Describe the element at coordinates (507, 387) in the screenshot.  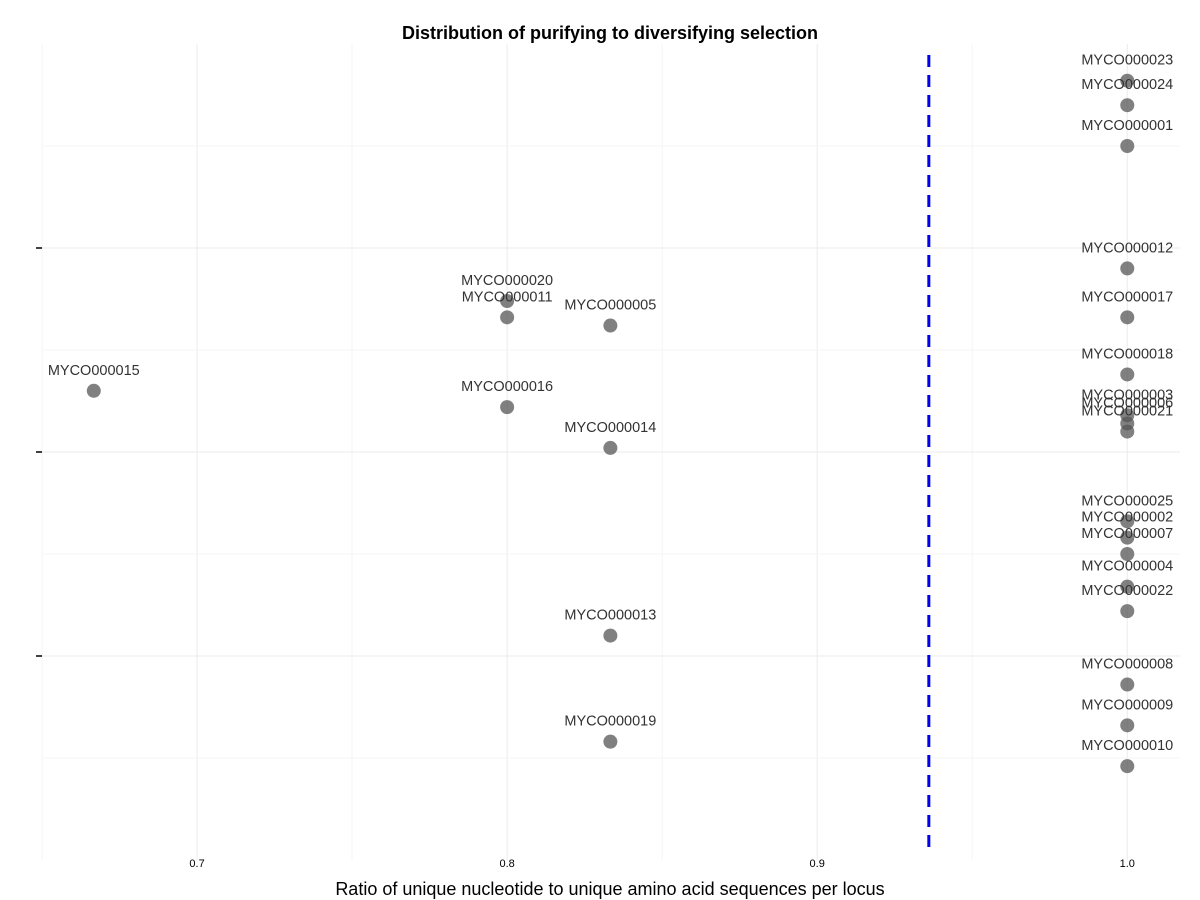
I see `data-point-label: MYCO000016` at that location.